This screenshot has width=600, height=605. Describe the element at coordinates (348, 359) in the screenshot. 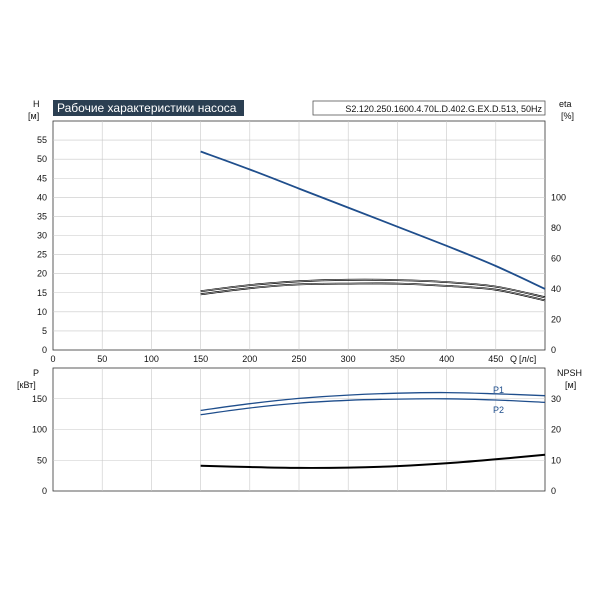

I see `x-tick-label: 300` at that location.